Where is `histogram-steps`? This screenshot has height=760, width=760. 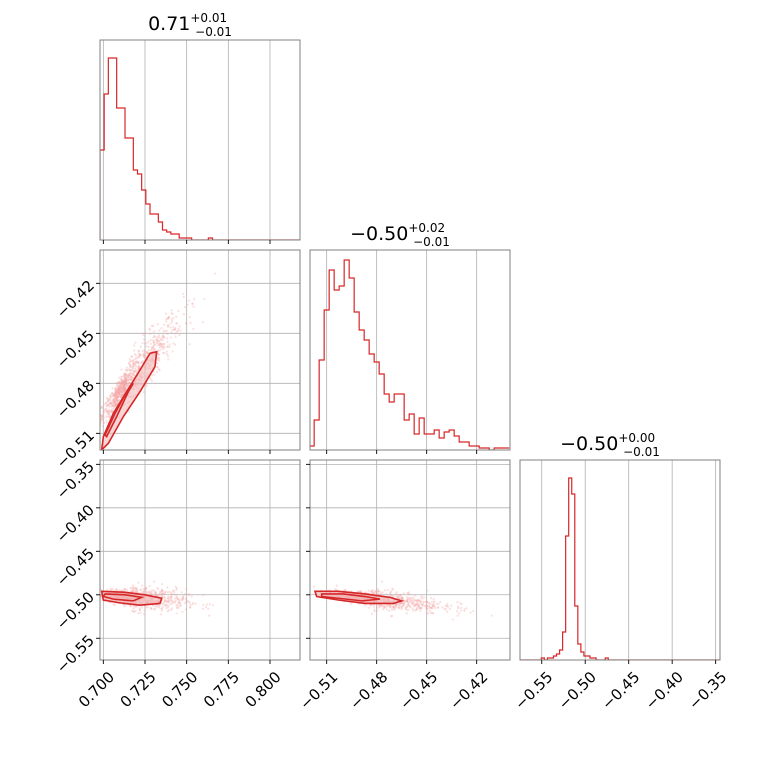 histogram-steps is located at coordinates (200, 148).